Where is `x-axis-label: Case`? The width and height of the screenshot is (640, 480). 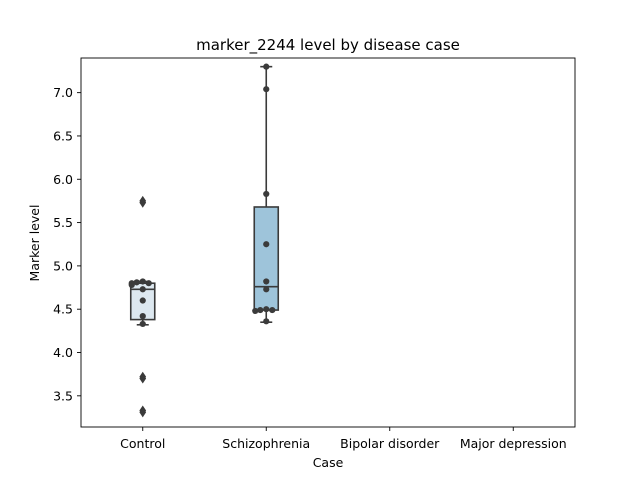
x-axis-label: Case is located at coordinates (328, 462).